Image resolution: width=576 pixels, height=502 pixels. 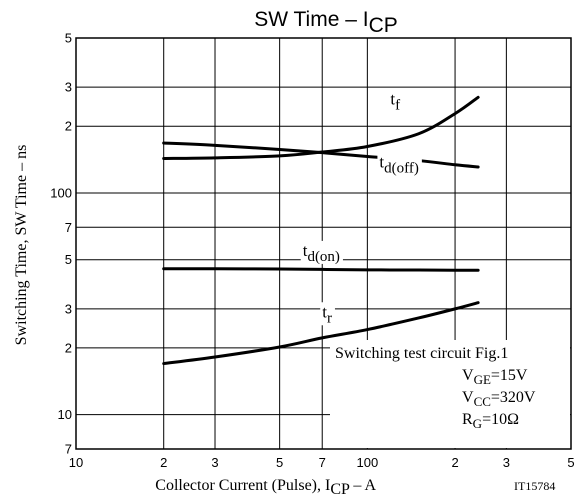 I want to click on series-line-tf, so click(x=321, y=128).